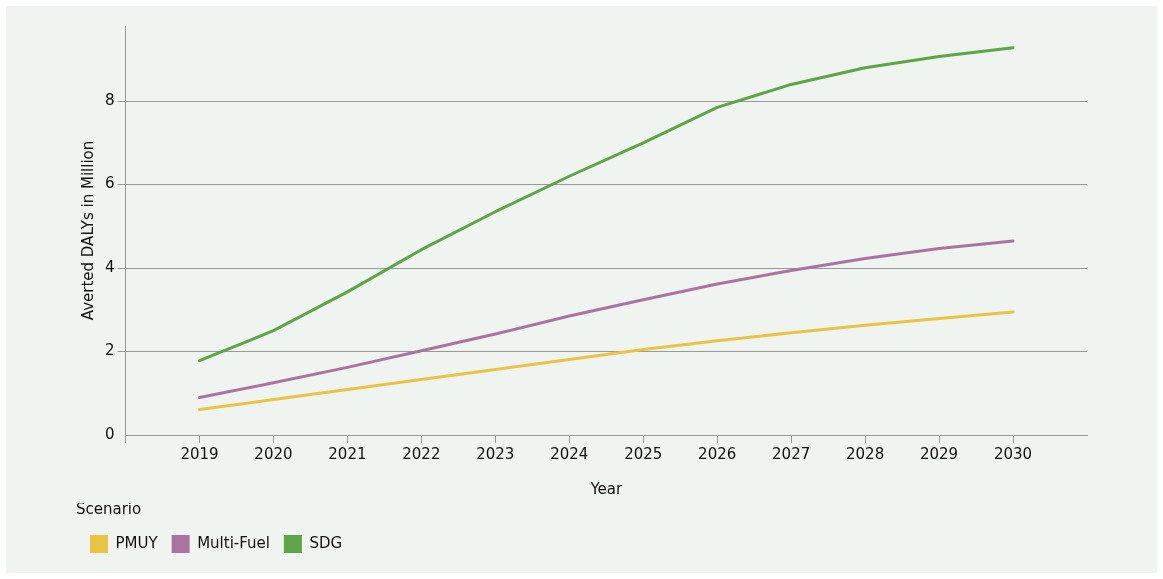  What do you see at coordinates (865, 453) in the screenshot?
I see `x-tick-label: 2028` at bounding box center [865, 453].